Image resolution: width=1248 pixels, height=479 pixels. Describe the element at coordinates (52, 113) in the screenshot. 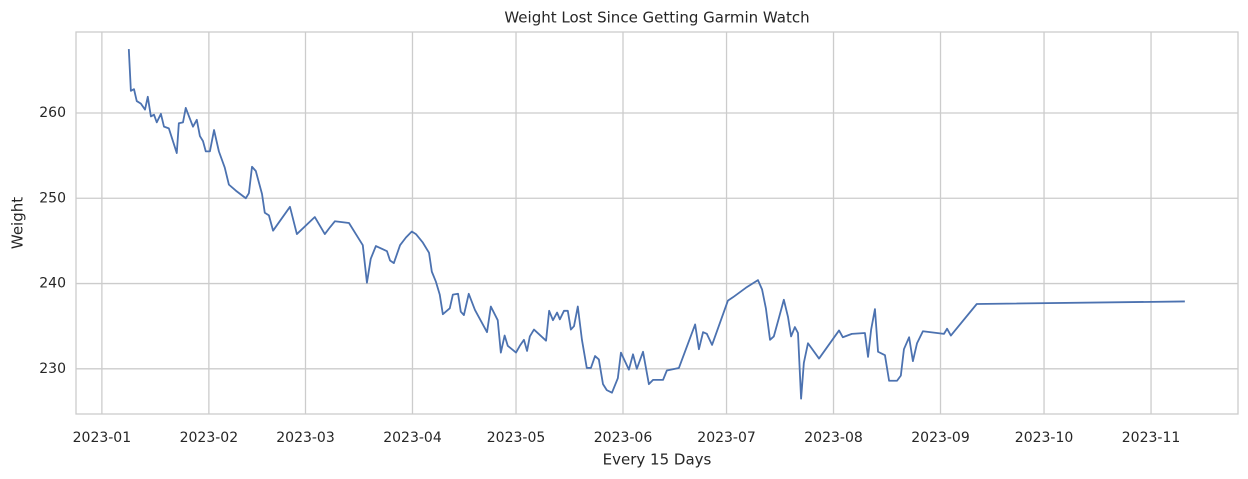

I see `y-tick-label: 260` at that location.